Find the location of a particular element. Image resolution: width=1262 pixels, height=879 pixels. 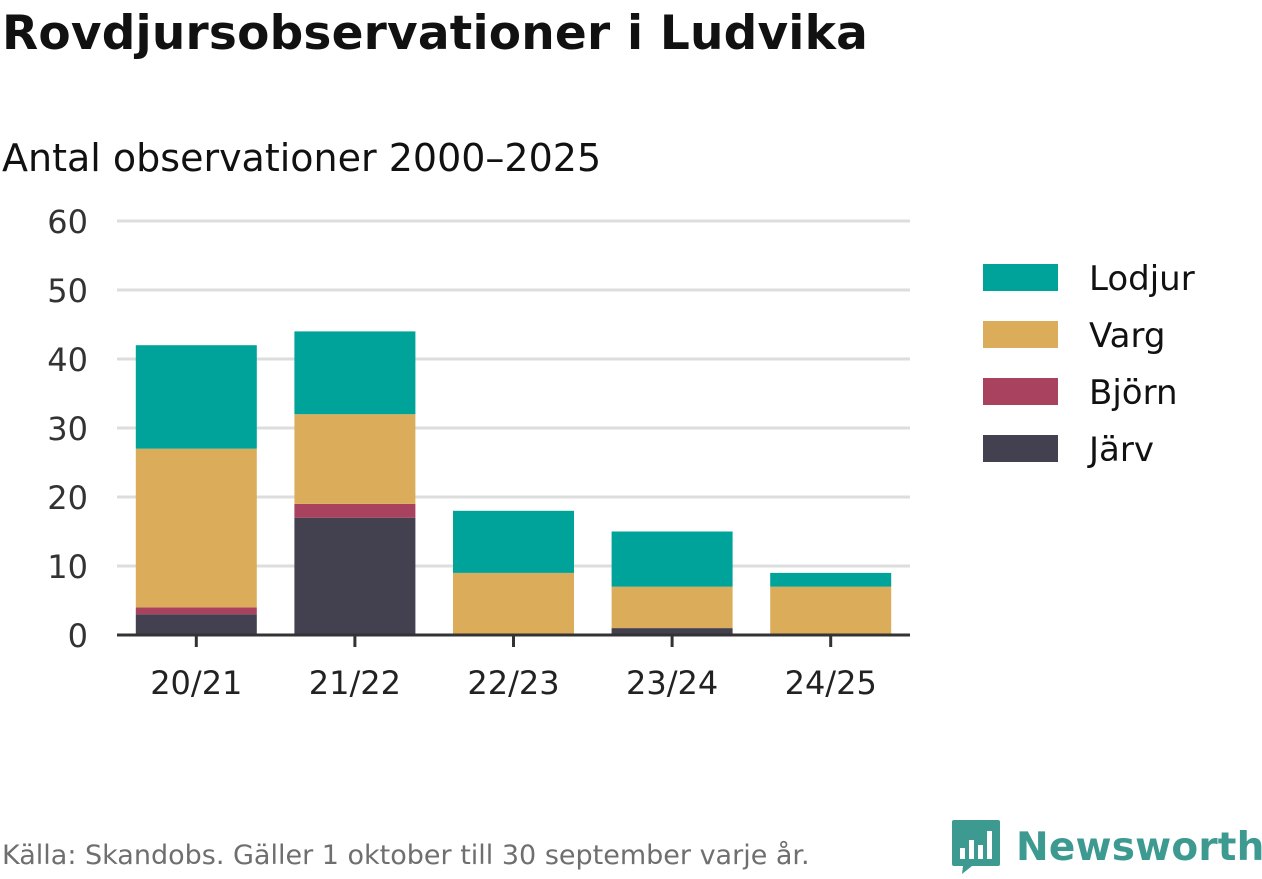

legend-label-lodjur: Lodjur is located at coordinates (1142, 279).